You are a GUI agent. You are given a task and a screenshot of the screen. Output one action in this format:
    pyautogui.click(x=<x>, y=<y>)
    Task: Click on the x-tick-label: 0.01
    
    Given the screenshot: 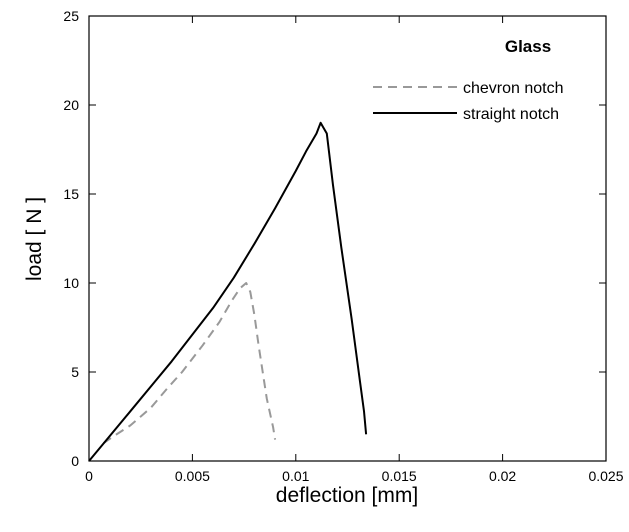 What is the action you would take?
    pyautogui.click(x=295, y=476)
    